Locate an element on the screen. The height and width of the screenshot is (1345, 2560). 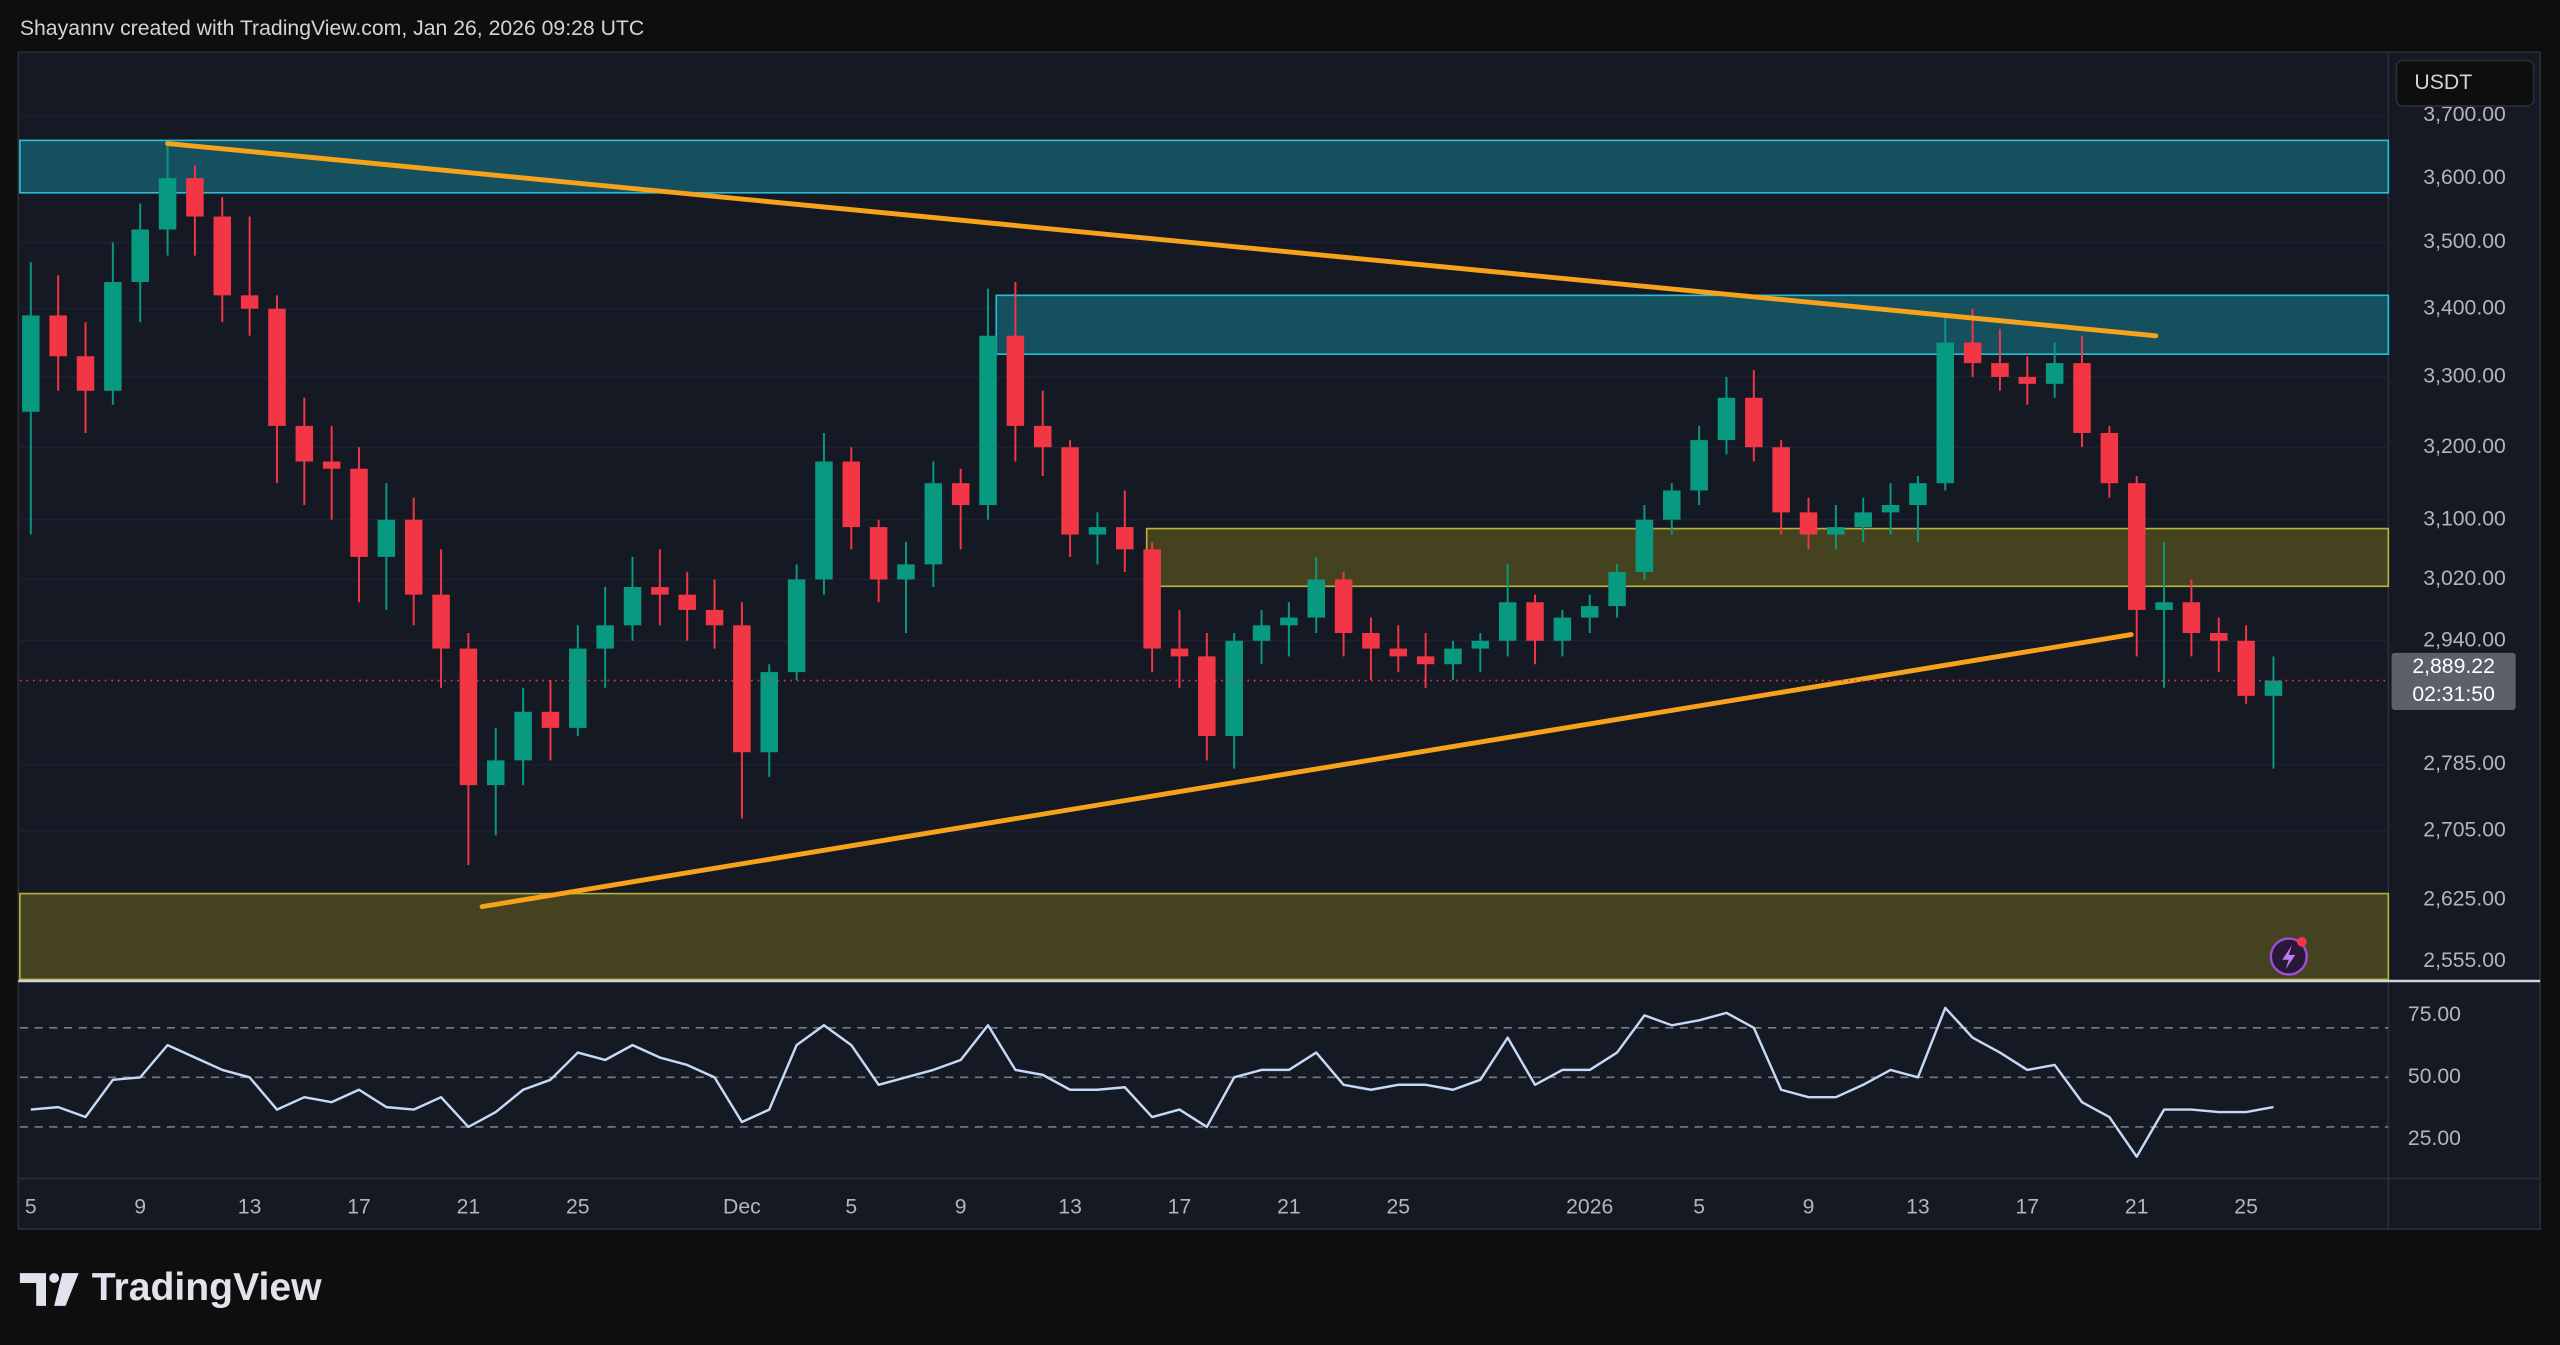
y-tick-label: 3,100.00 is located at coordinates (2464, 518).